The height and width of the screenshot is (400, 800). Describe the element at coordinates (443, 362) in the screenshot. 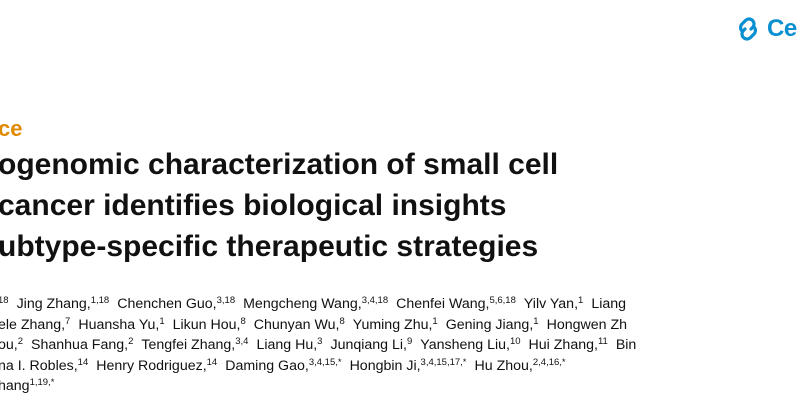

I see `affiliation-marker: 3,4,15,17,*` at that location.